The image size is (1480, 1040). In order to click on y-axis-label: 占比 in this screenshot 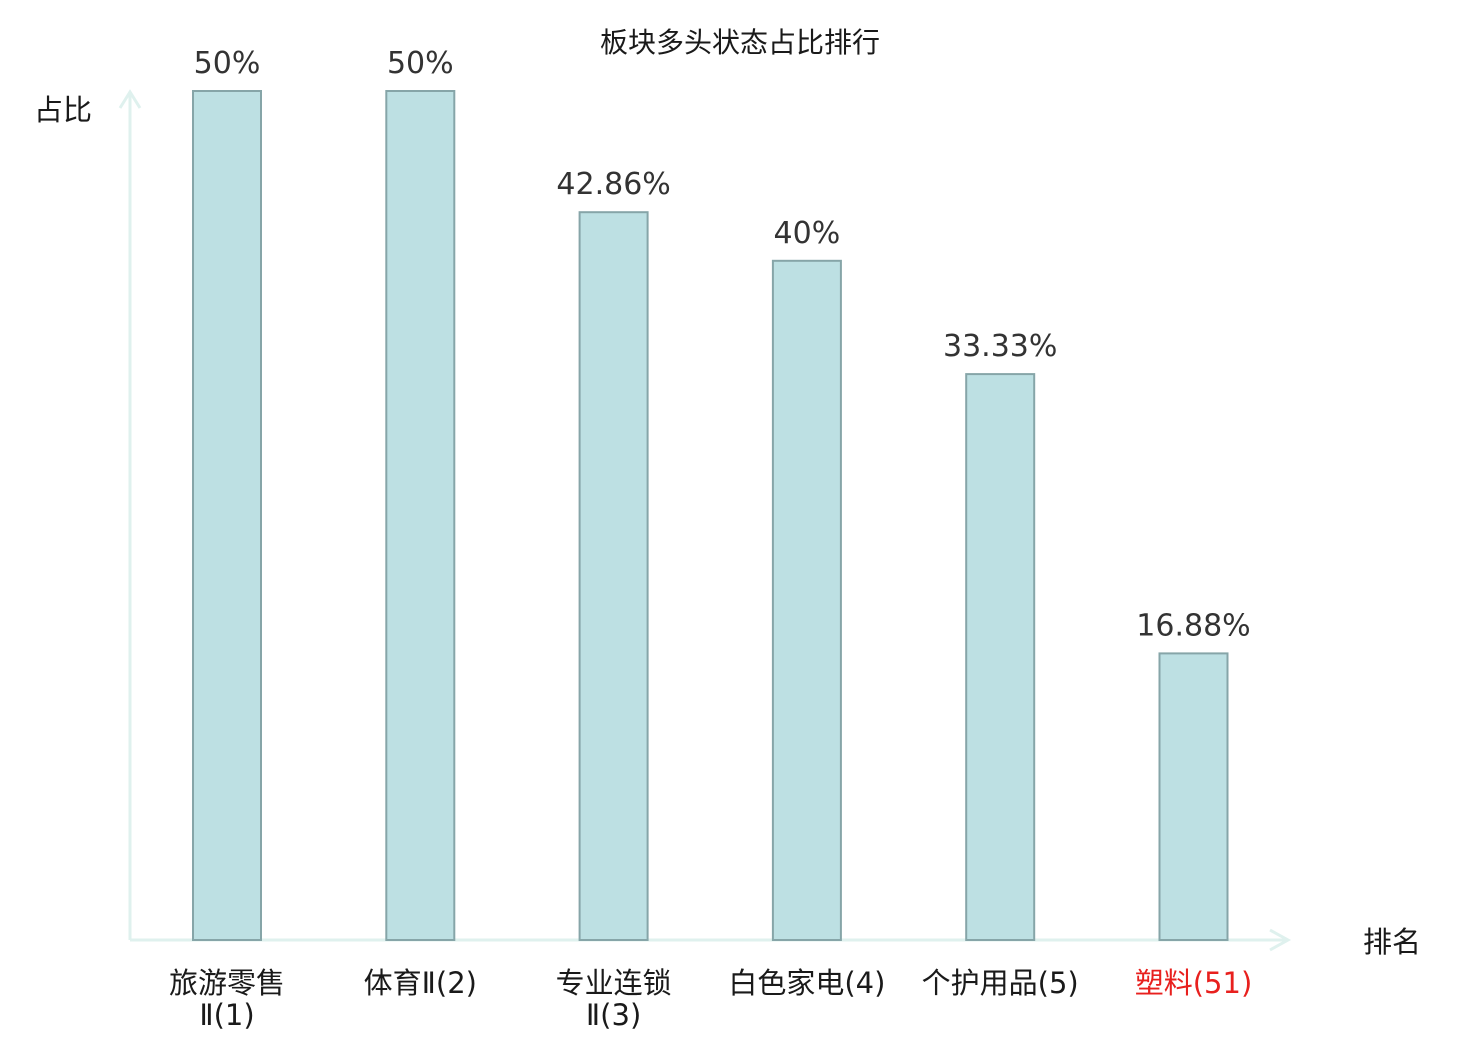, I will do `click(63, 110)`.